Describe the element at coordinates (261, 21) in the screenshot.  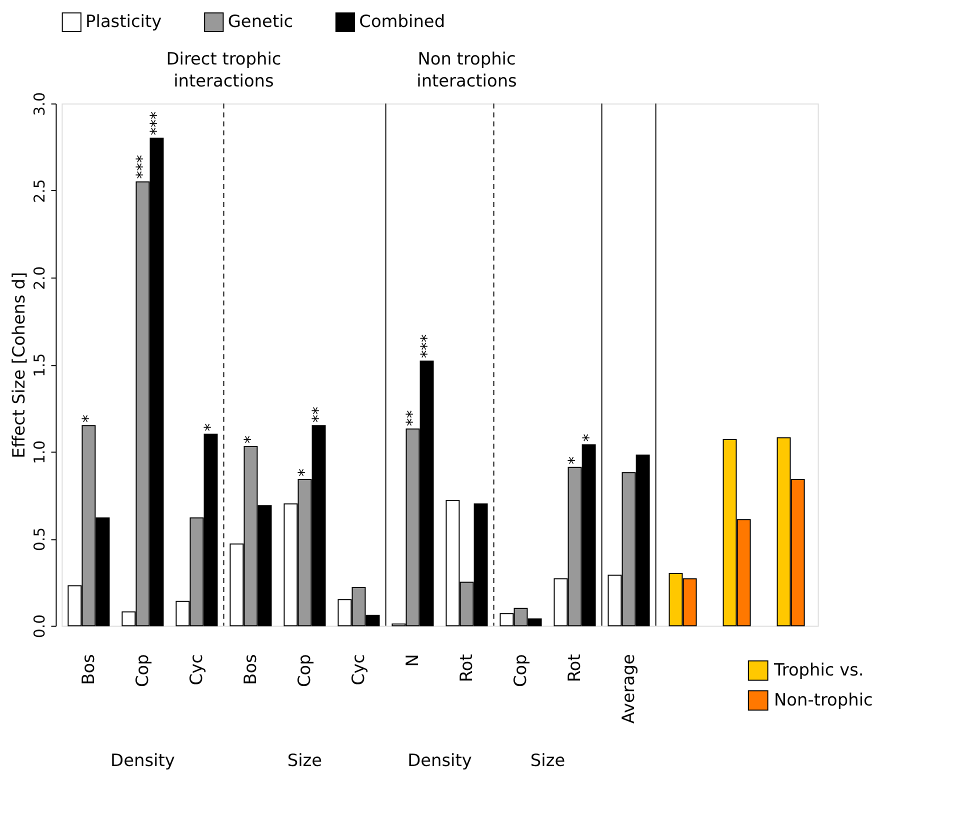
I see `legend-label: Genetic` at that location.